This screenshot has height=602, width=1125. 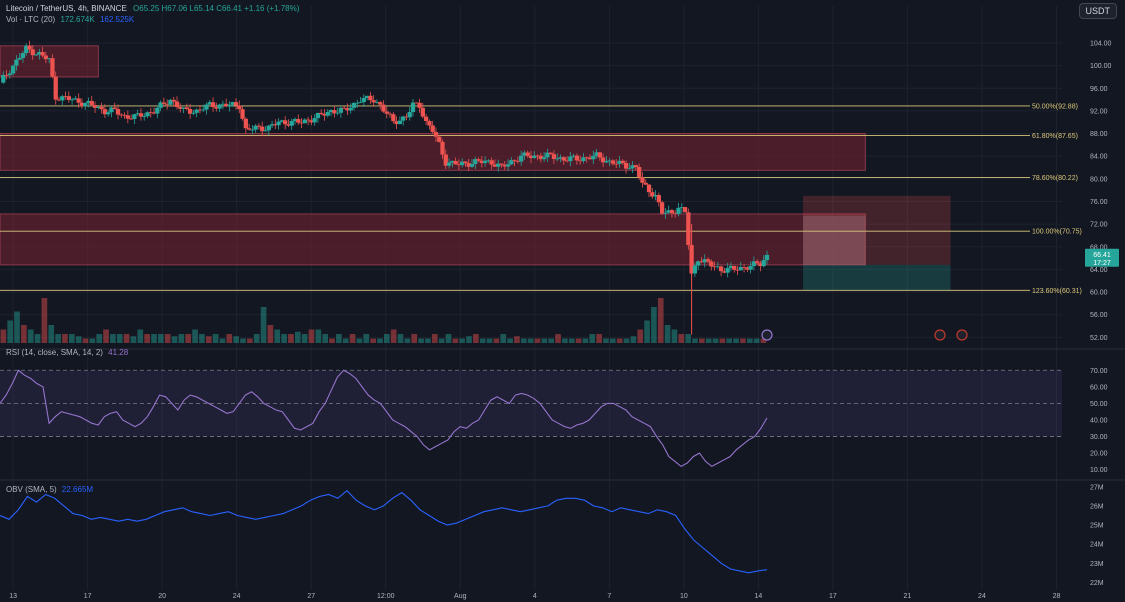 What do you see at coordinates (1057, 596) in the screenshot?
I see `x-tick-label: 28` at bounding box center [1057, 596].